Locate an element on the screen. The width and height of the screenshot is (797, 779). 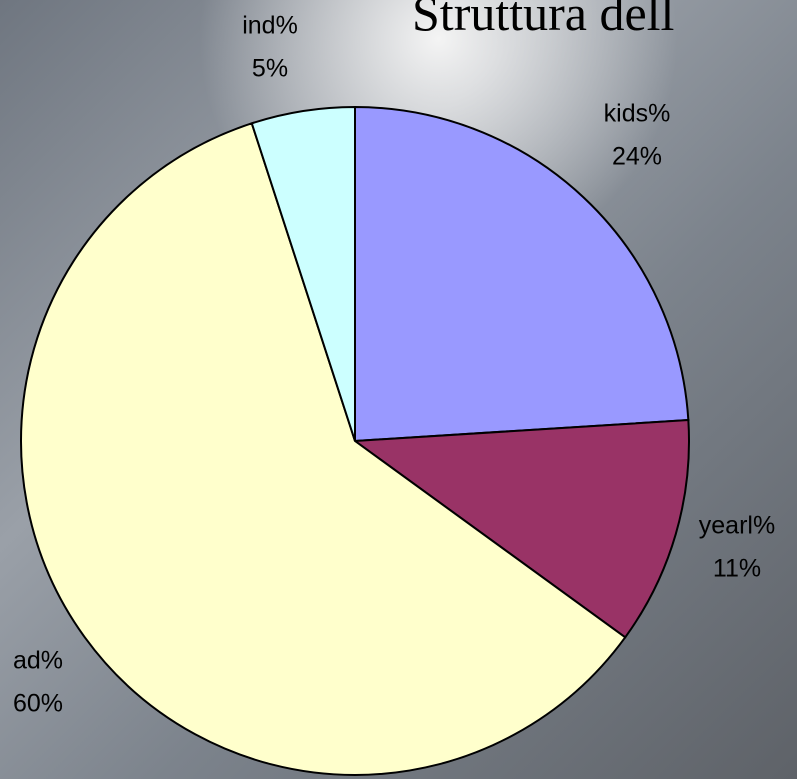
slice-category-label: ad% is located at coordinates (38, 661).